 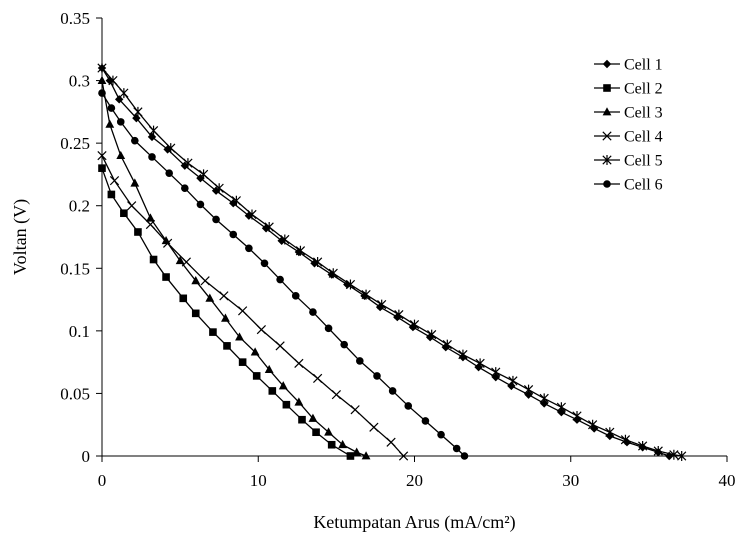 What do you see at coordinates (628, 65) in the screenshot?
I see `legend-item: Cell 1` at bounding box center [628, 65].